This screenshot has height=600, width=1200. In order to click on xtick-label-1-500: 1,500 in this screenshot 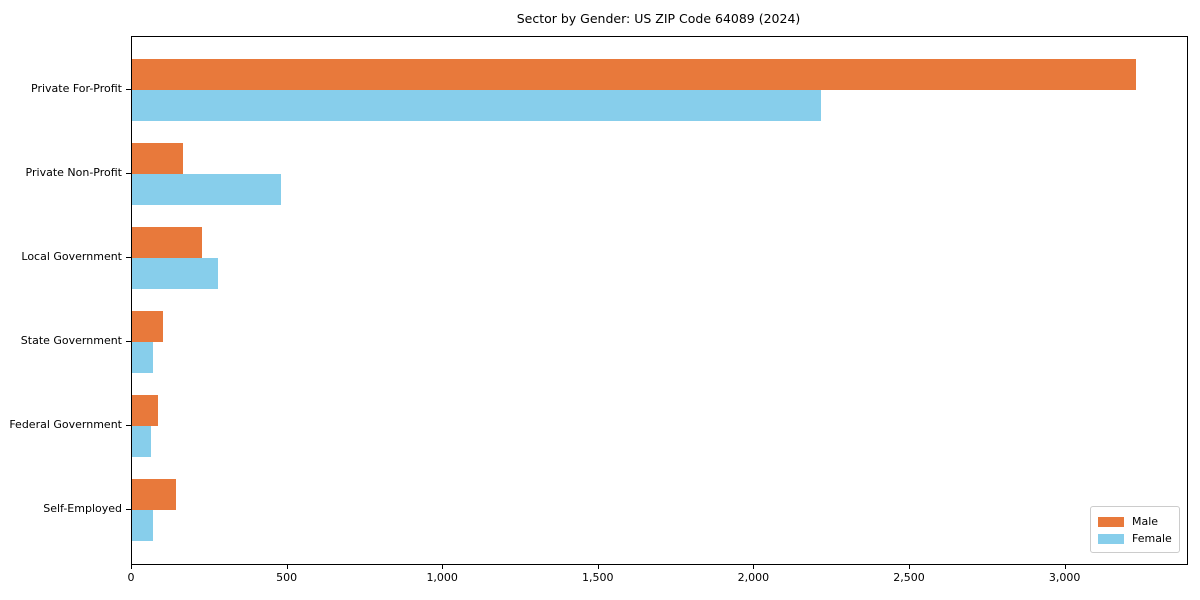, I will do `click(598, 577)`.